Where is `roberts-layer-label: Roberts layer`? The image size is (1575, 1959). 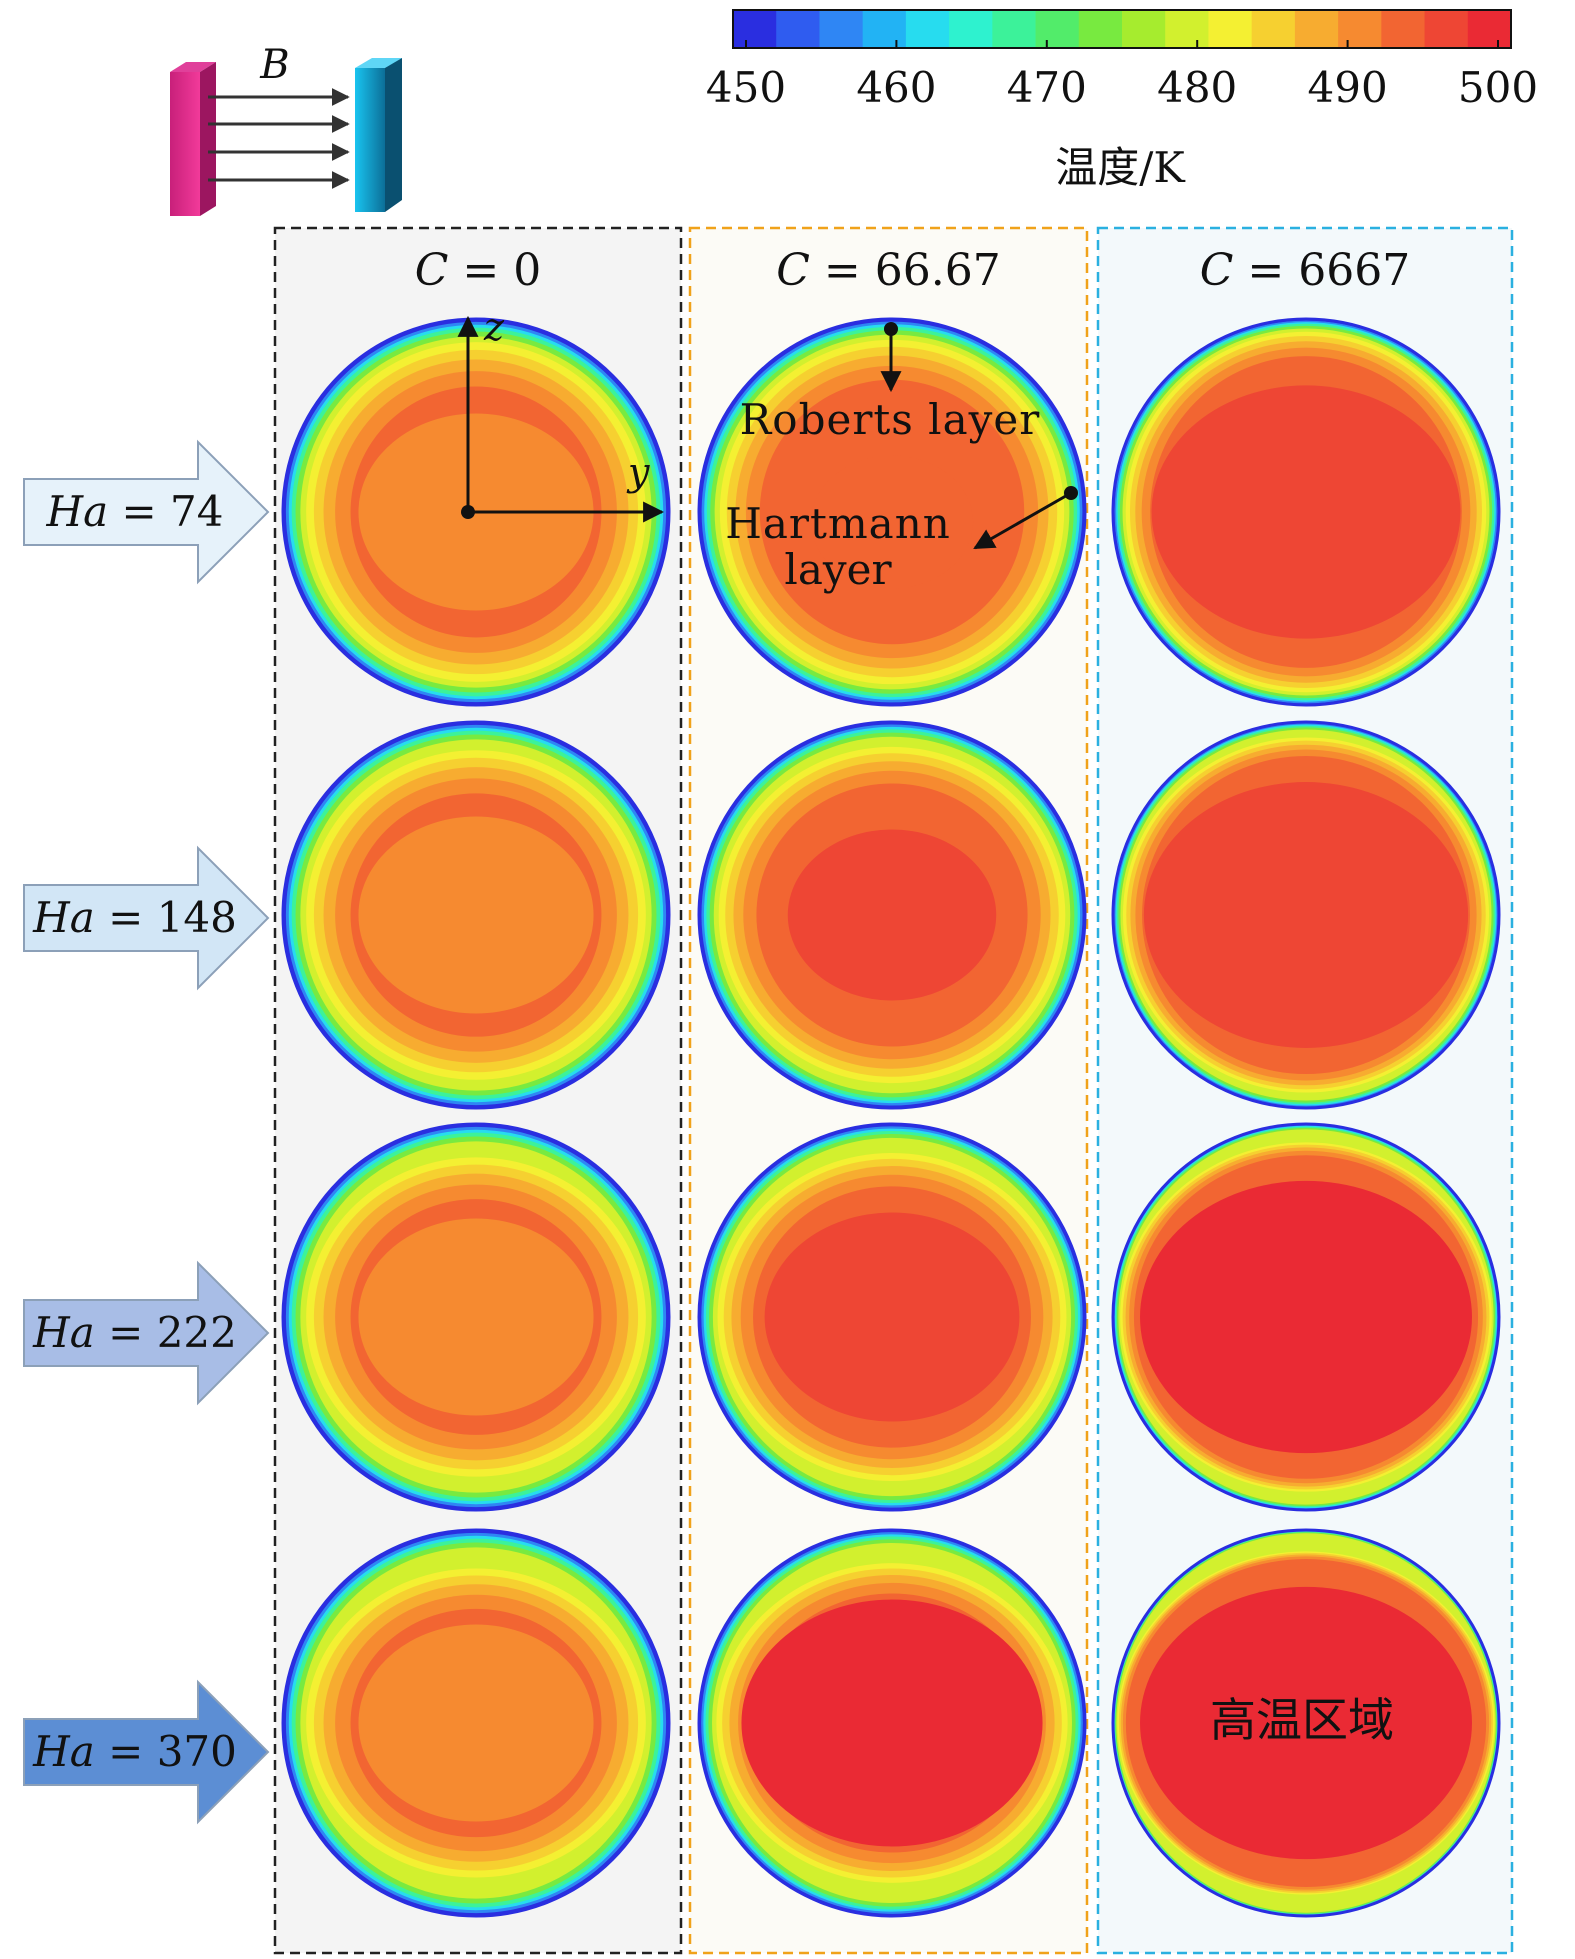
roberts-layer-label: Roberts layer is located at coordinates (890, 419).